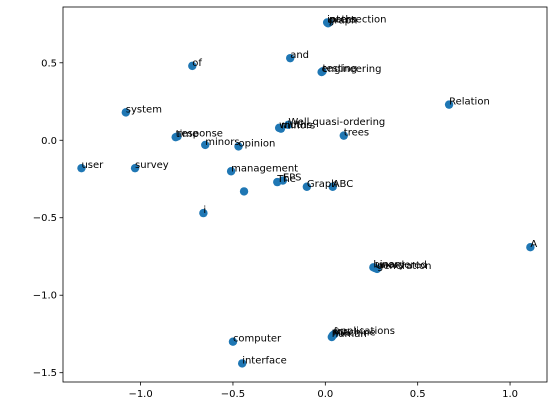  I want to click on point-label: graph, so click(342, 20).